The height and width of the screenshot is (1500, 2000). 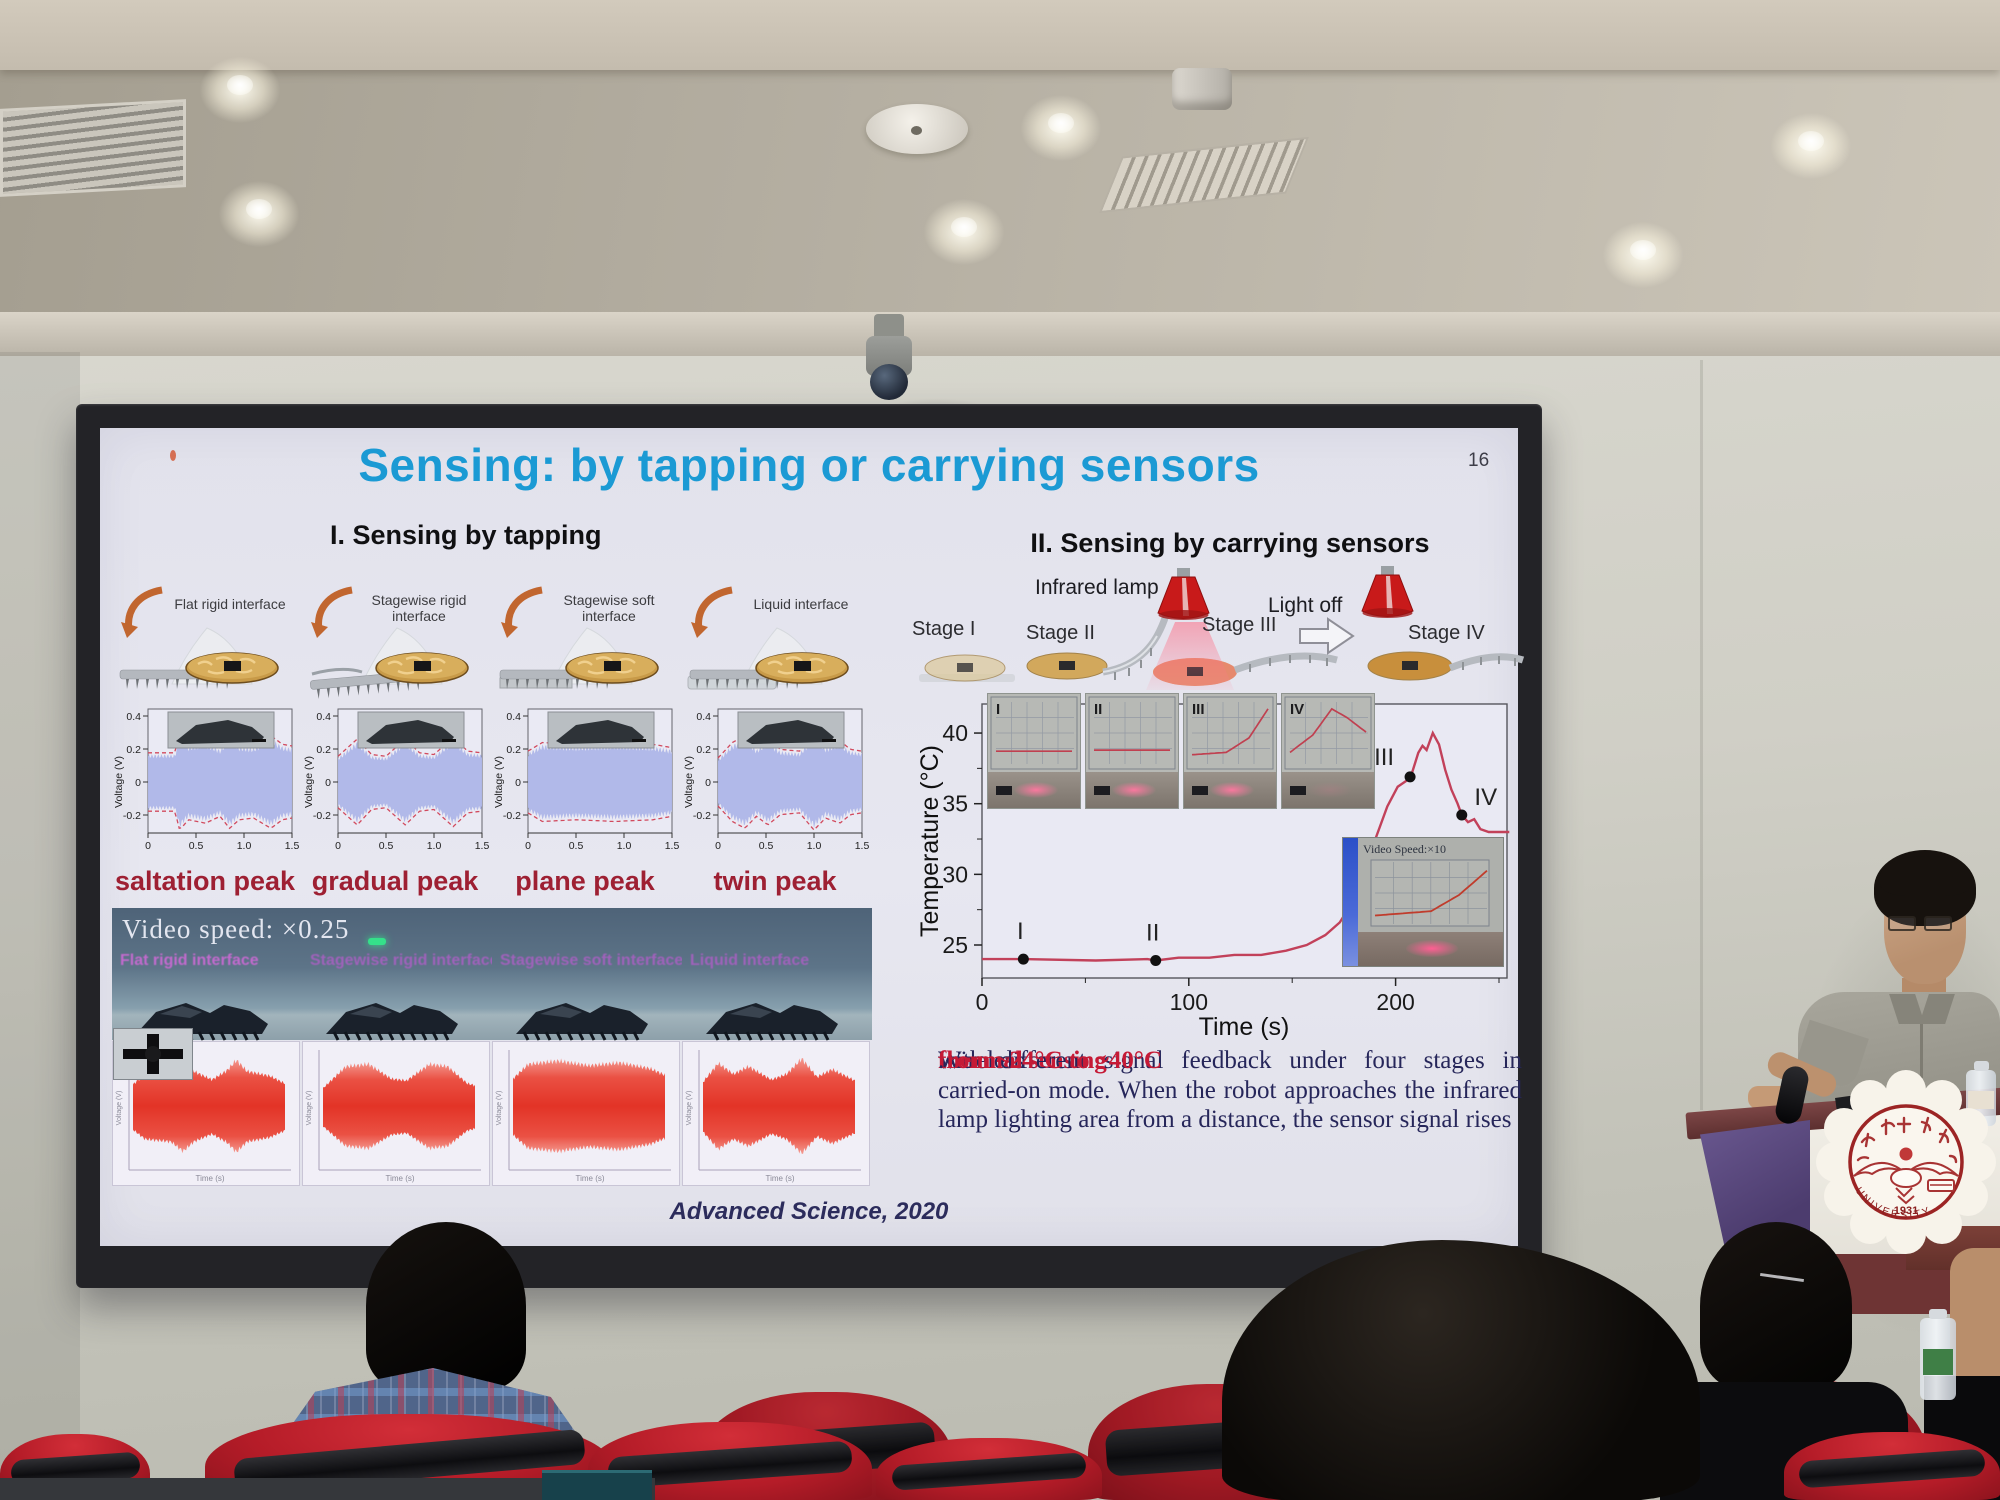 What do you see at coordinates (955, 733) in the screenshot?
I see `svg-text: 40` at bounding box center [955, 733].